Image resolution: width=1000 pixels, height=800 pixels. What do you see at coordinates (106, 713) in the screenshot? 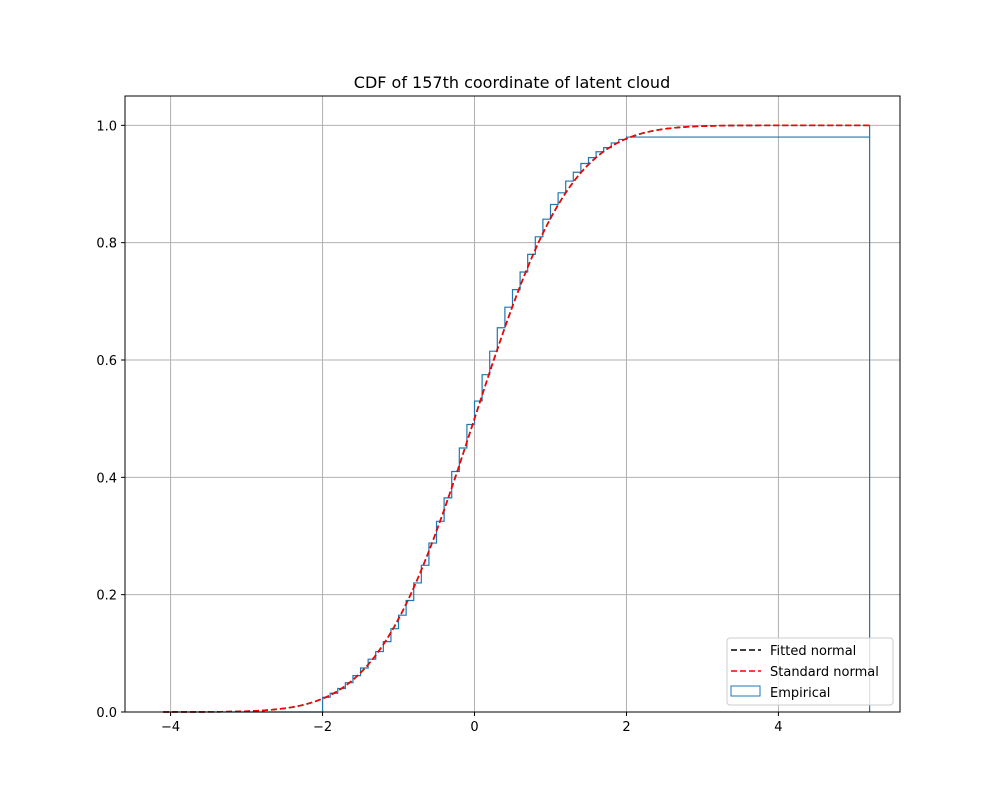
I see `y-tick-label: 0.0` at bounding box center [106, 713].